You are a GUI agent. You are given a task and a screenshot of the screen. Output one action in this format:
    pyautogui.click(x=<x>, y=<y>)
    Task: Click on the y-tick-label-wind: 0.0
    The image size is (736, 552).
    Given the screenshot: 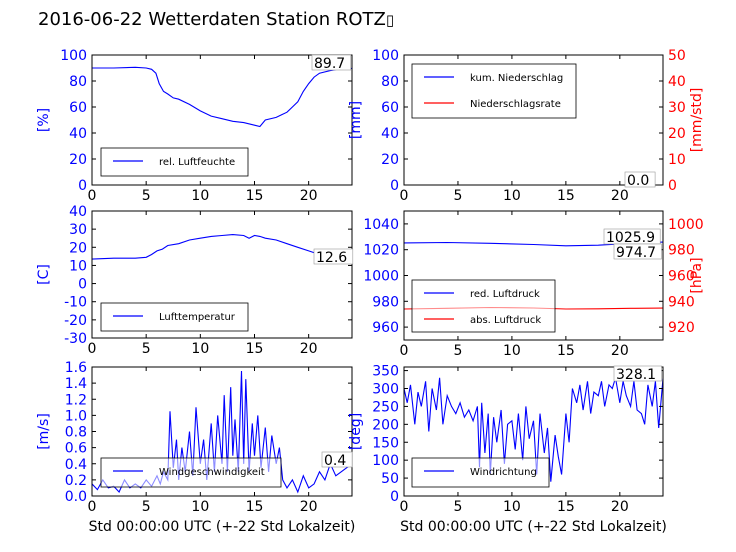 What is the action you would take?
    pyautogui.click(x=76, y=497)
    